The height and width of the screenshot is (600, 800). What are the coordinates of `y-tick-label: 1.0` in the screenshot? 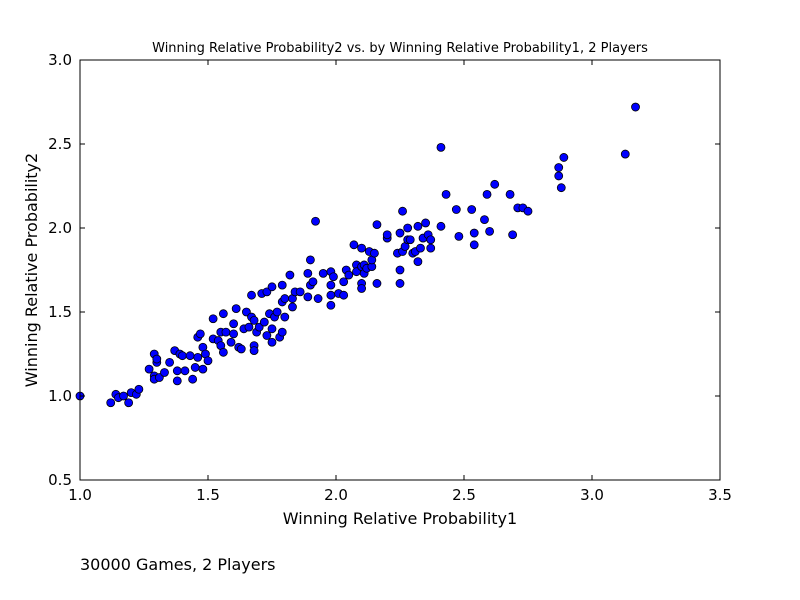 It's located at (60, 396).